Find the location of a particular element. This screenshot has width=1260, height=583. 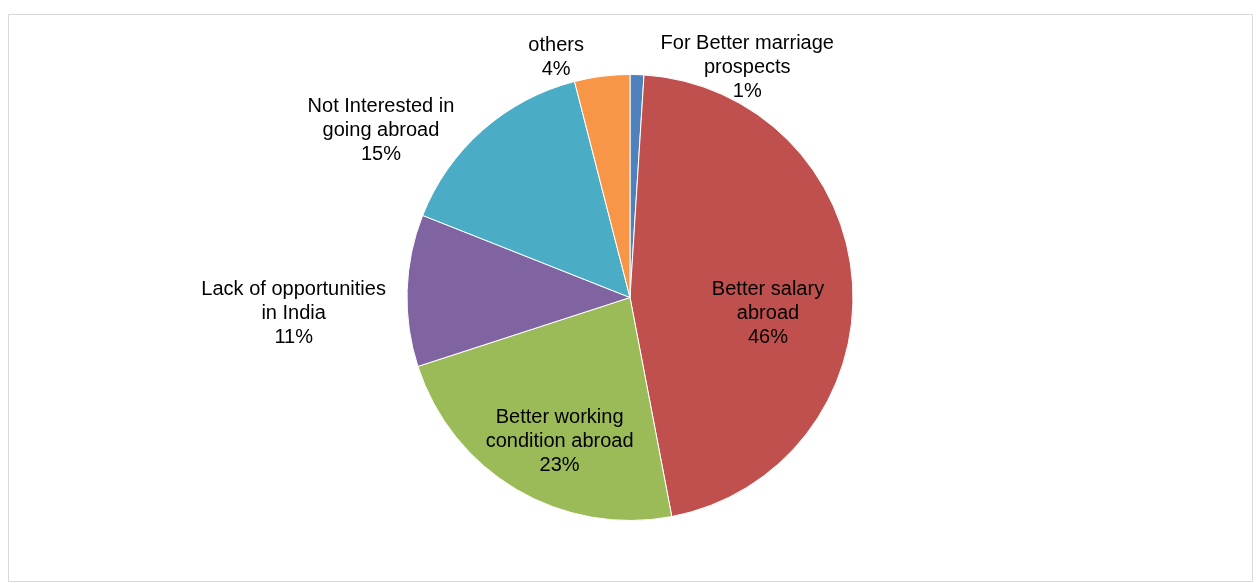

data-label: 1% is located at coordinates (747, 89).